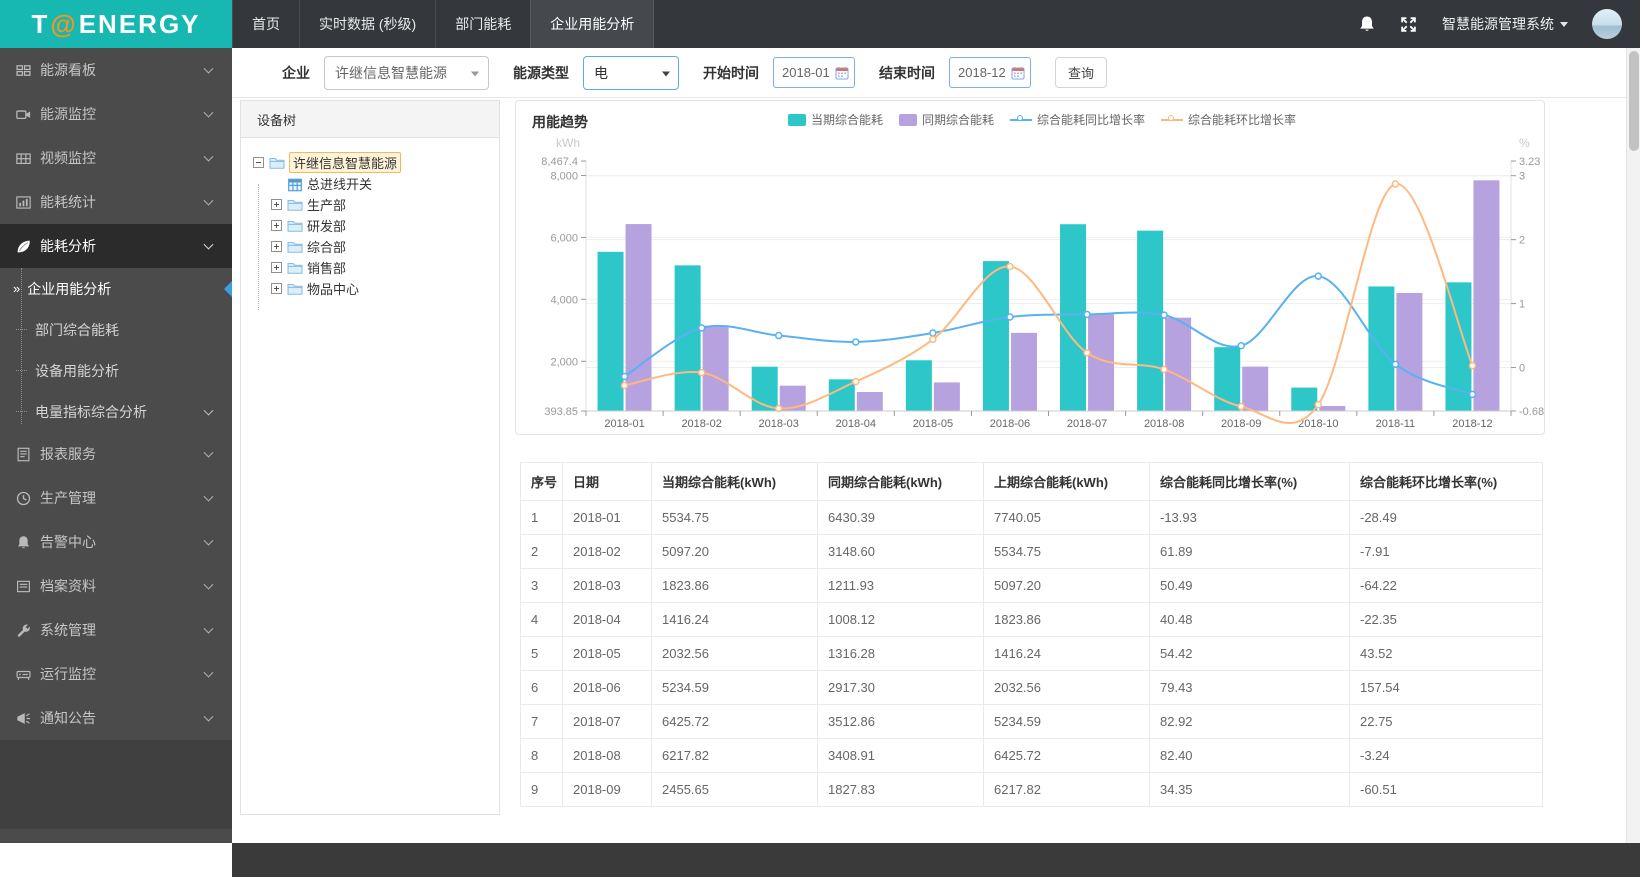 The width and height of the screenshot is (1640, 877). What do you see at coordinates (116, 158) in the screenshot?
I see `sidebar-item-2: 视频监控` at bounding box center [116, 158].